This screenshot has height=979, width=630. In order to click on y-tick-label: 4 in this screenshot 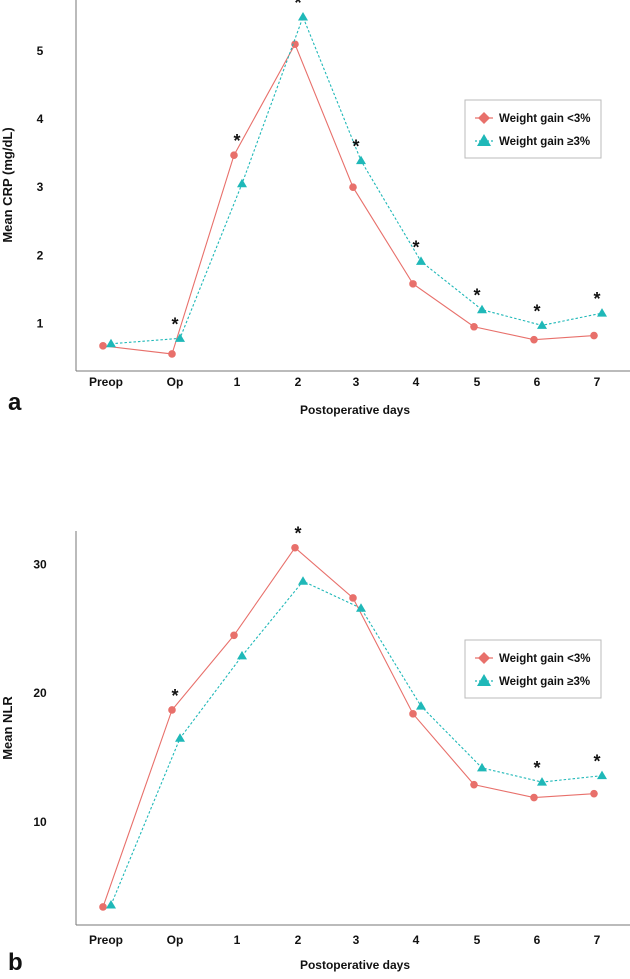, I will do `click(40, 119)`.